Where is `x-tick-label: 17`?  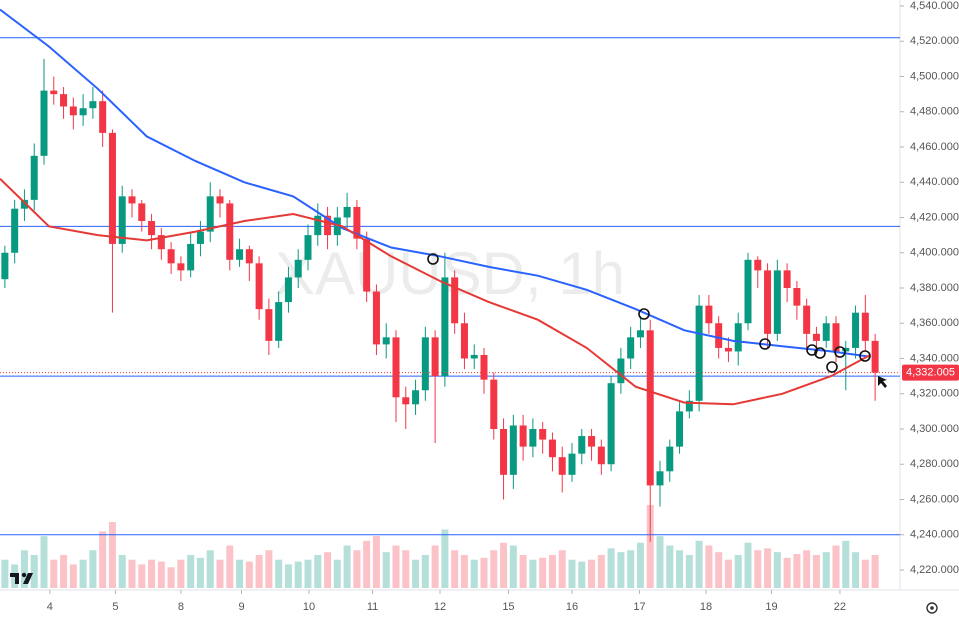
x-tick-label: 17 is located at coordinates (639, 607).